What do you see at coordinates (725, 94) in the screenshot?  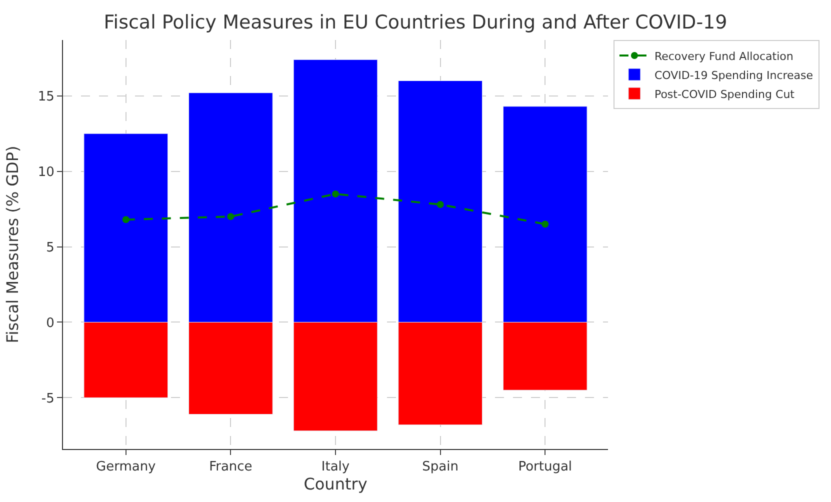 I see `legend-label: Post-COVID Spending Cut` at bounding box center [725, 94].